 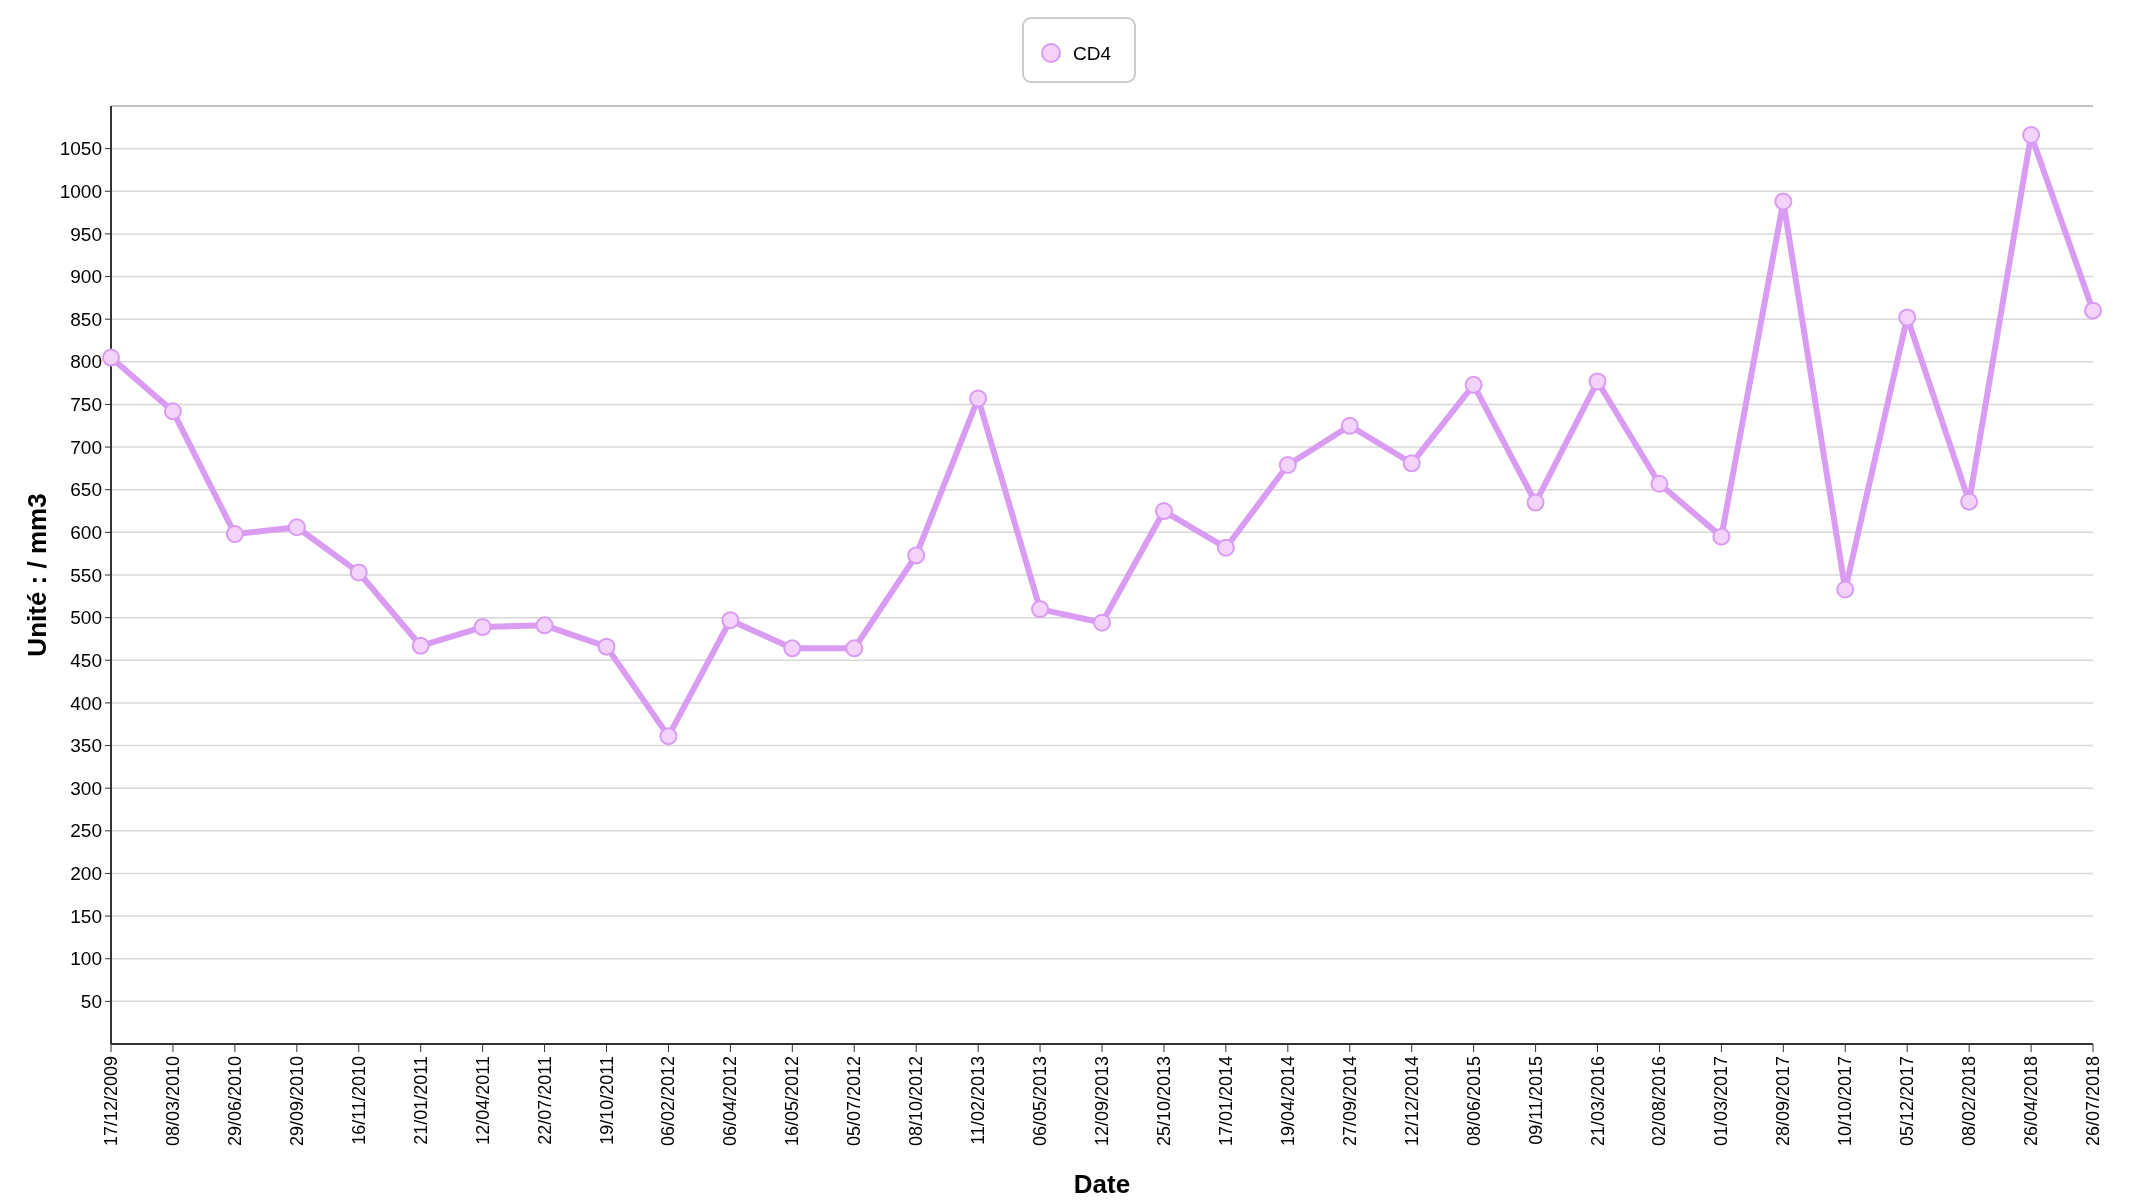 I want to click on x-tick-label: 26/04/2018, so click(x=2031, y=1101).